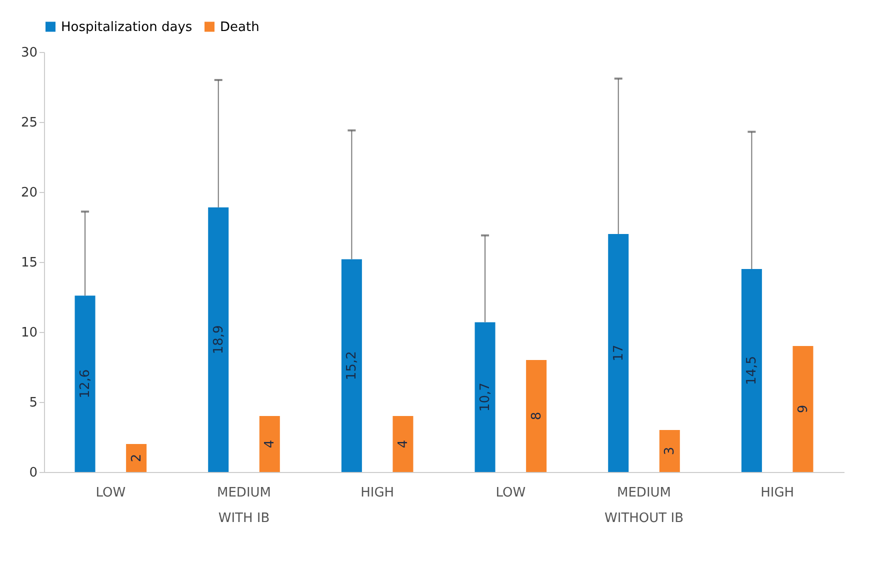 This screenshot has width=887, height=564. I want to click on y-tick-label: 20, so click(29, 193).